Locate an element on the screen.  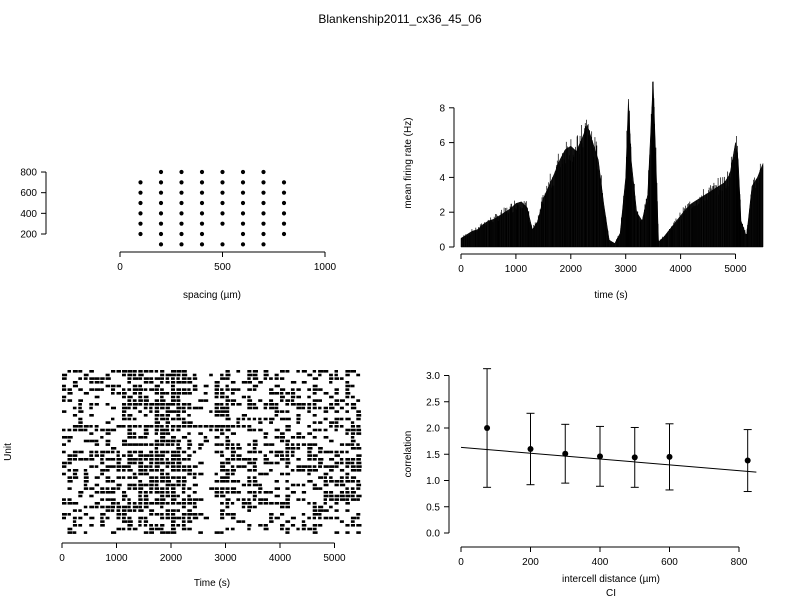
correlation-axes: 0 200 400 600 800 0.0 0.5 1.0 1.5 2.0 2.5 3.0 is located at coordinates (587, 469).